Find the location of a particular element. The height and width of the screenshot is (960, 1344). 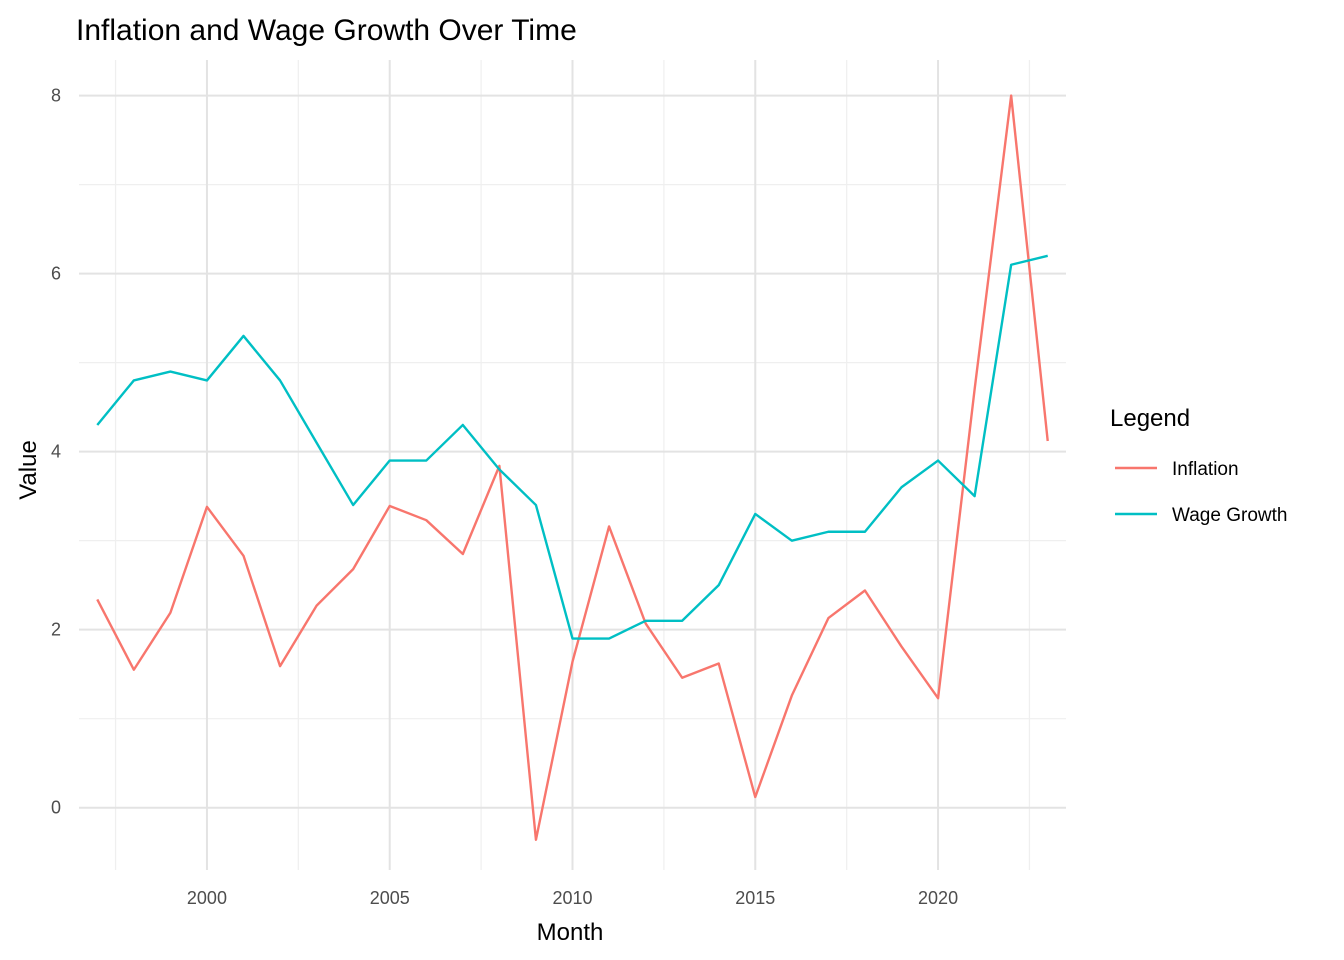

legend-item-wage-growth: Wage Growth is located at coordinates (1201, 515).